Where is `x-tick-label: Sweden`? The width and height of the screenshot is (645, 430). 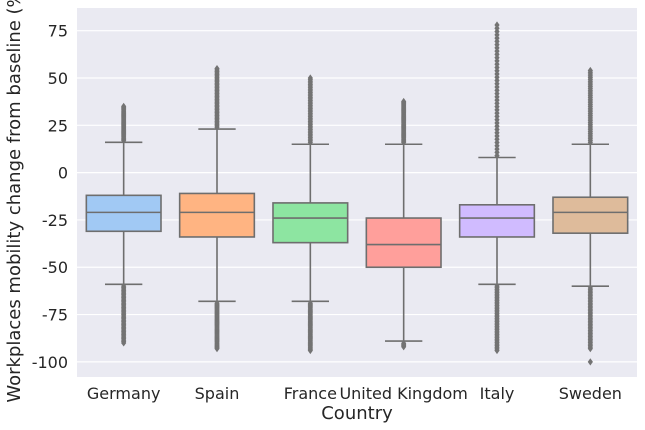
x-tick-label: Sweden is located at coordinates (590, 393).